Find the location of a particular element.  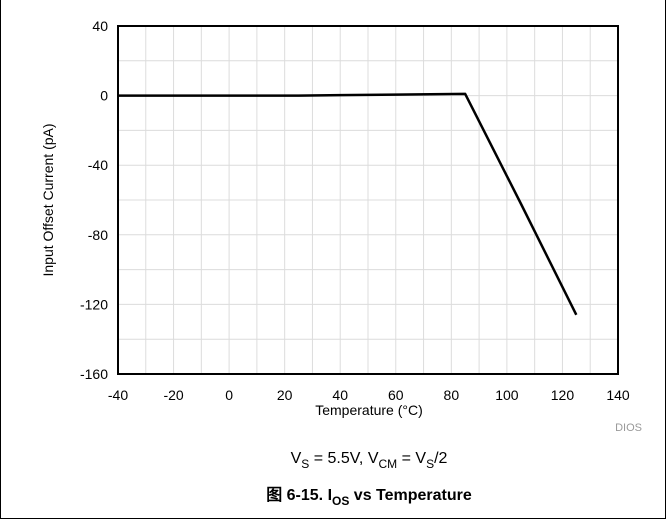

x-tick-label: -20 is located at coordinates (173, 395).